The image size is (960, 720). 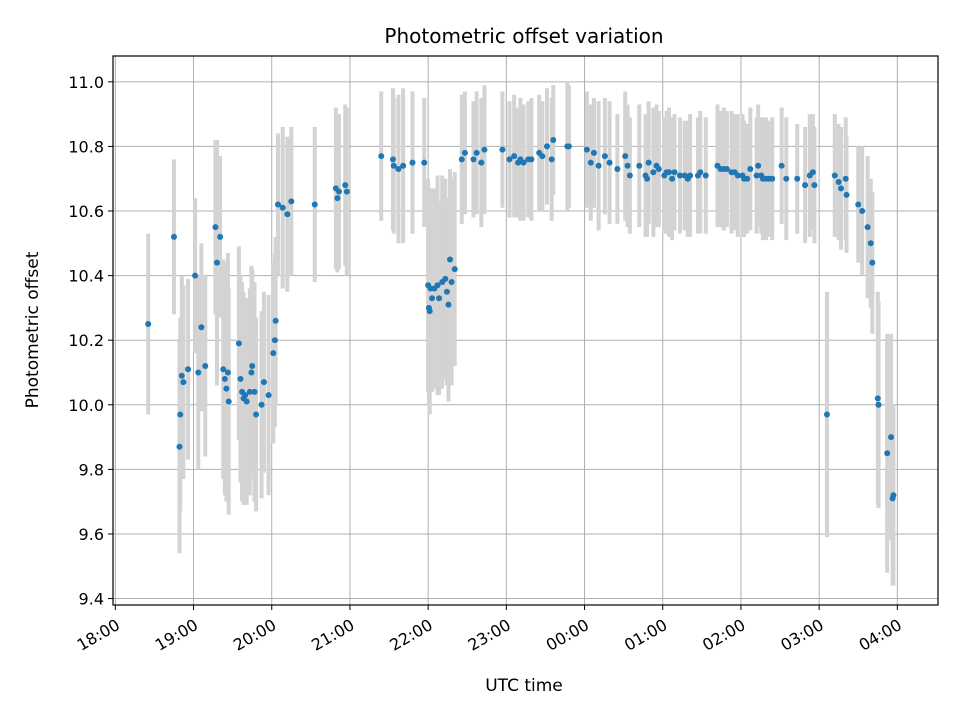 What do you see at coordinates (33, 329) in the screenshot?
I see `y-axis-label: Photometric offset` at bounding box center [33, 329].